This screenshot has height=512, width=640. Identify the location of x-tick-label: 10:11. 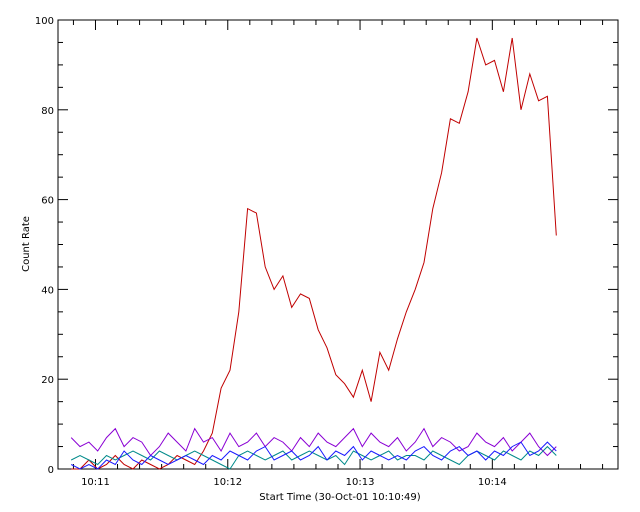
(95, 482).